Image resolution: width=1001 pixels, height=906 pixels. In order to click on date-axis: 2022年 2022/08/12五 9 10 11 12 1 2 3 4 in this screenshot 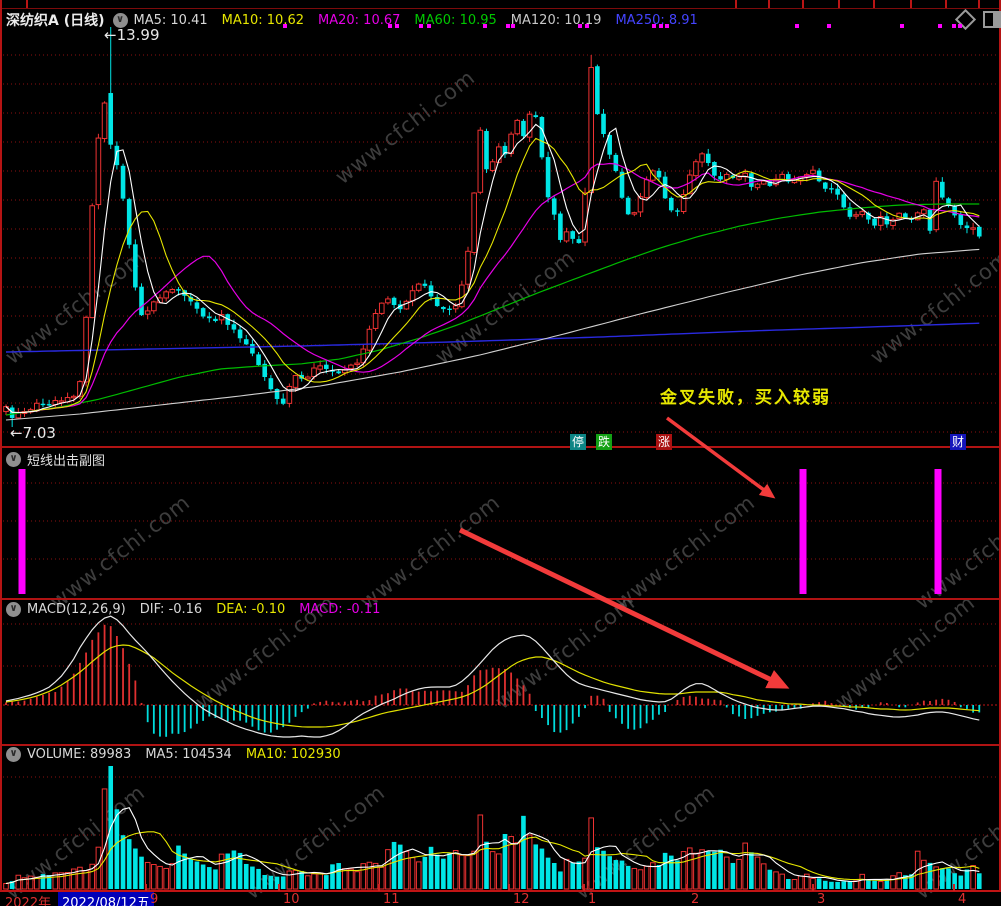, I will do `click(500, 899)`.